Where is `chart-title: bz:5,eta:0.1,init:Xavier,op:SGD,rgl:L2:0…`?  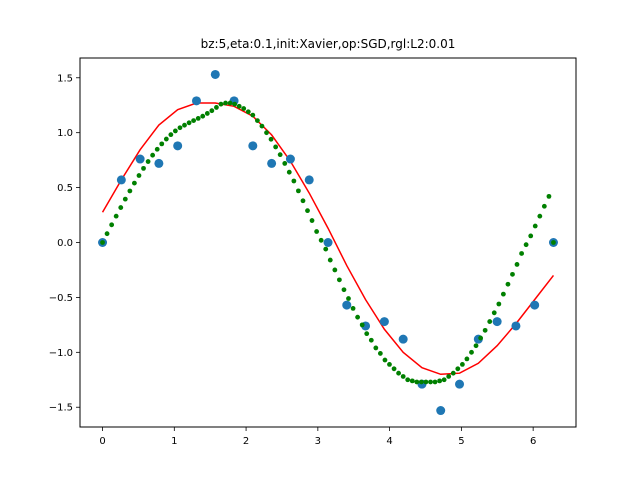 chart-title: bz:5,eta:0.1,init:Xavier,op:SGD,rgl:L2:0… is located at coordinates (328, 44).